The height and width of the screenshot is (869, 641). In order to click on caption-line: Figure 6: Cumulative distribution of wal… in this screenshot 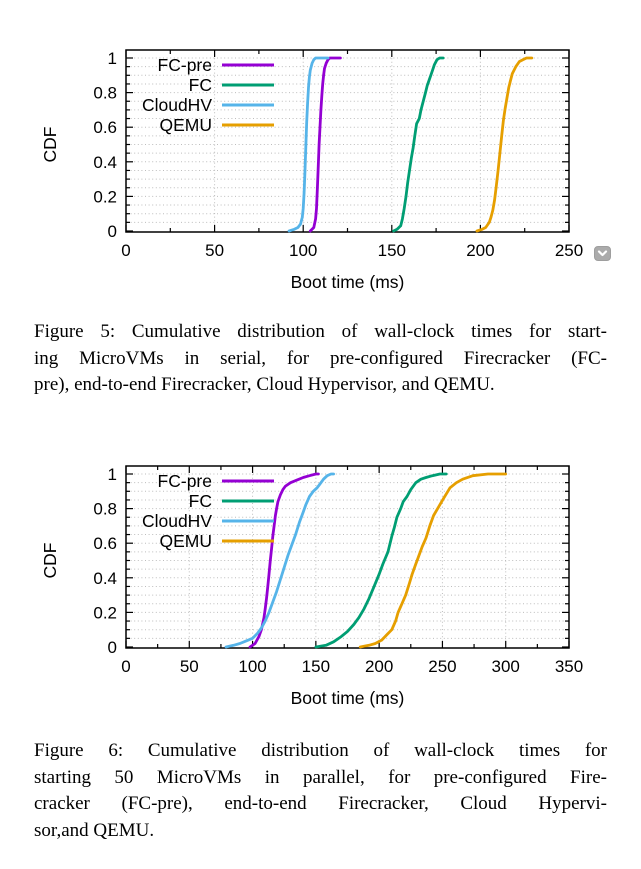, I will do `click(320, 750)`.